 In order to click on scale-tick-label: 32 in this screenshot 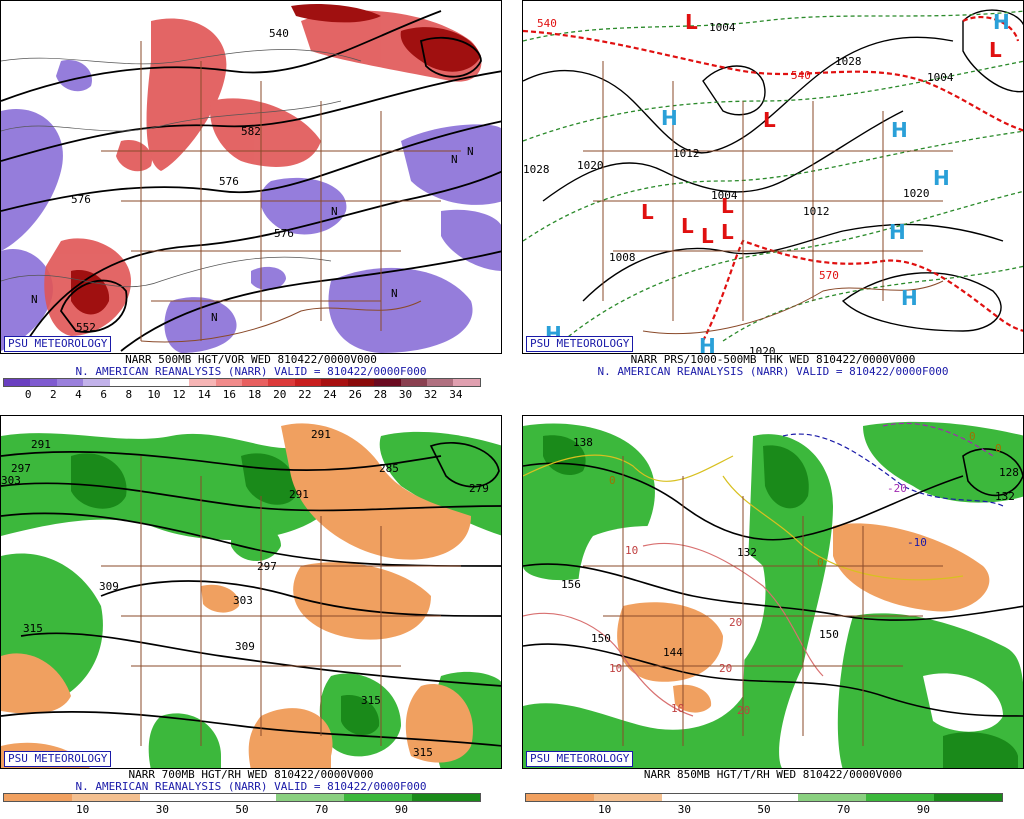, I will do `click(431, 394)`.